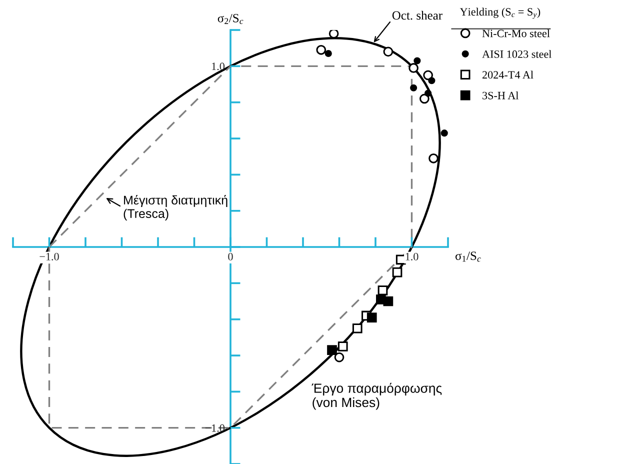  Describe the element at coordinates (468, 257) in the screenshot. I see `x-axis-title: σ$_{1}$/S$_{c}$` at that location.